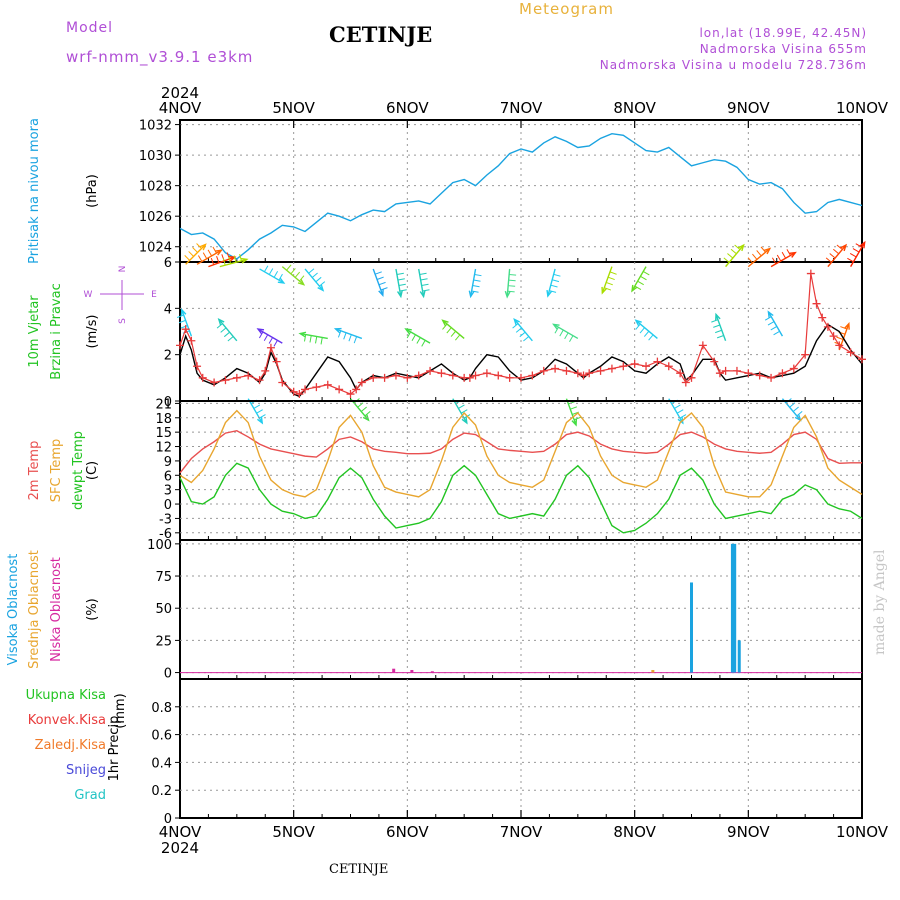 The image size is (900, 900). I want to click on y-tick-label: 21, so click(163, 404).